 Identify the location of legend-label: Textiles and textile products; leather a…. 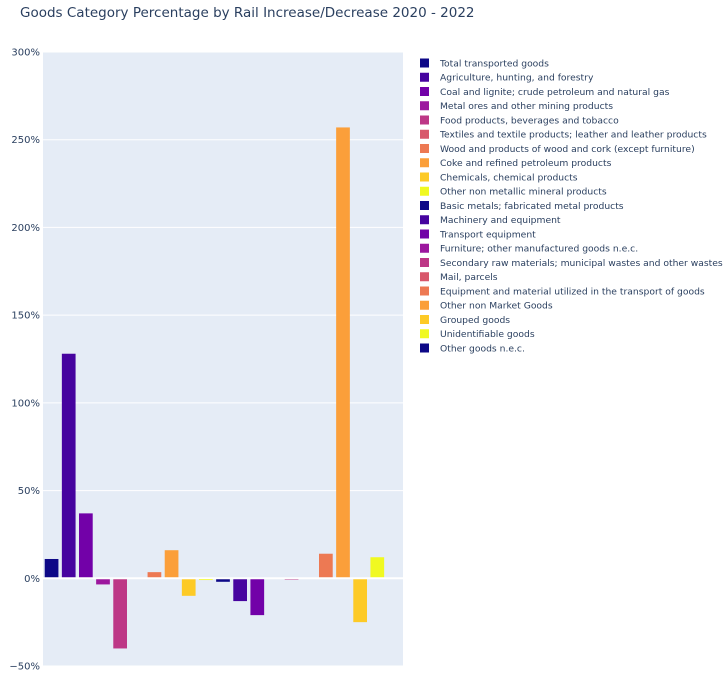
(573, 135).